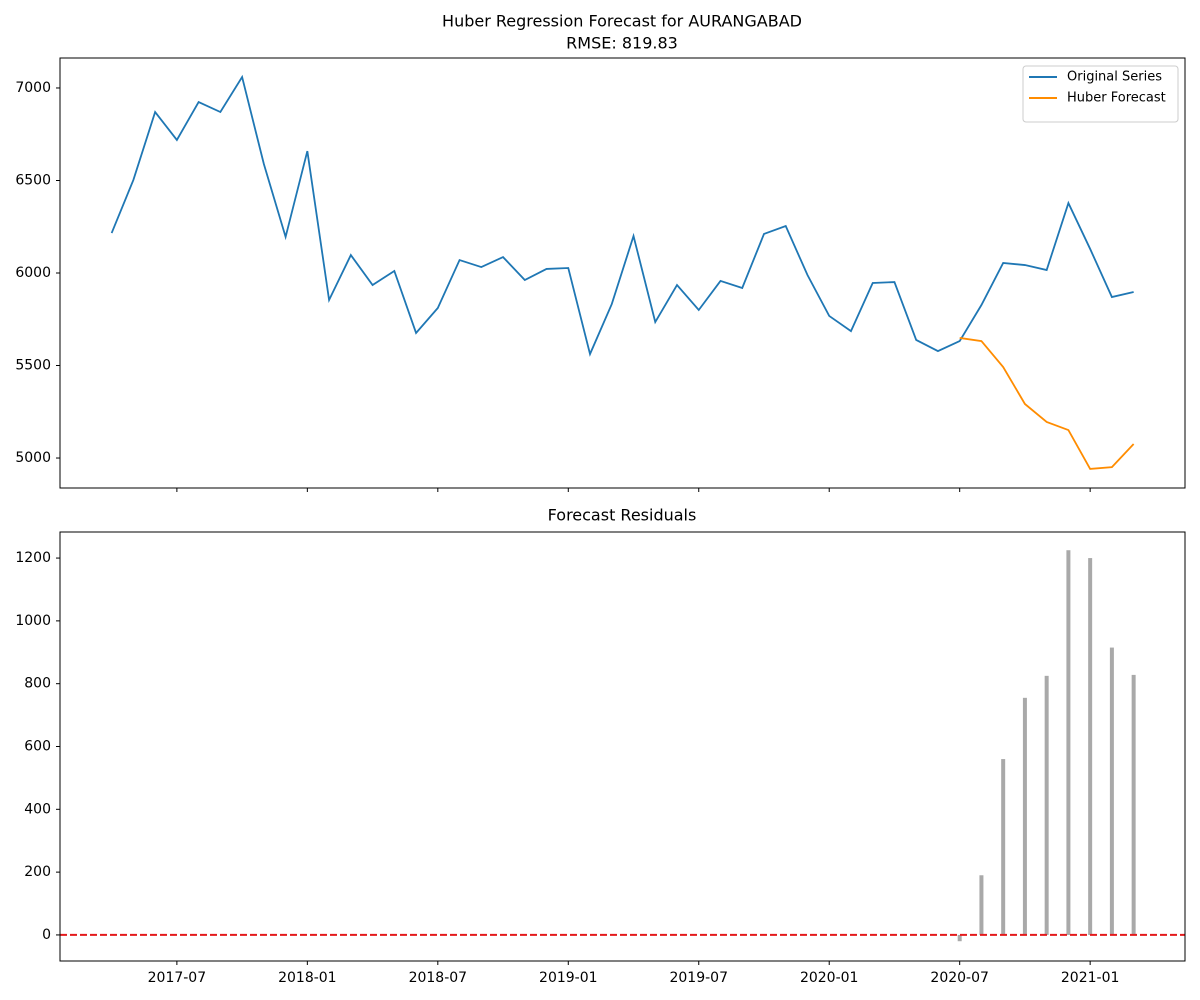 This screenshot has height=1000, width=1200. I want to click on data-line, so click(1047, 403).